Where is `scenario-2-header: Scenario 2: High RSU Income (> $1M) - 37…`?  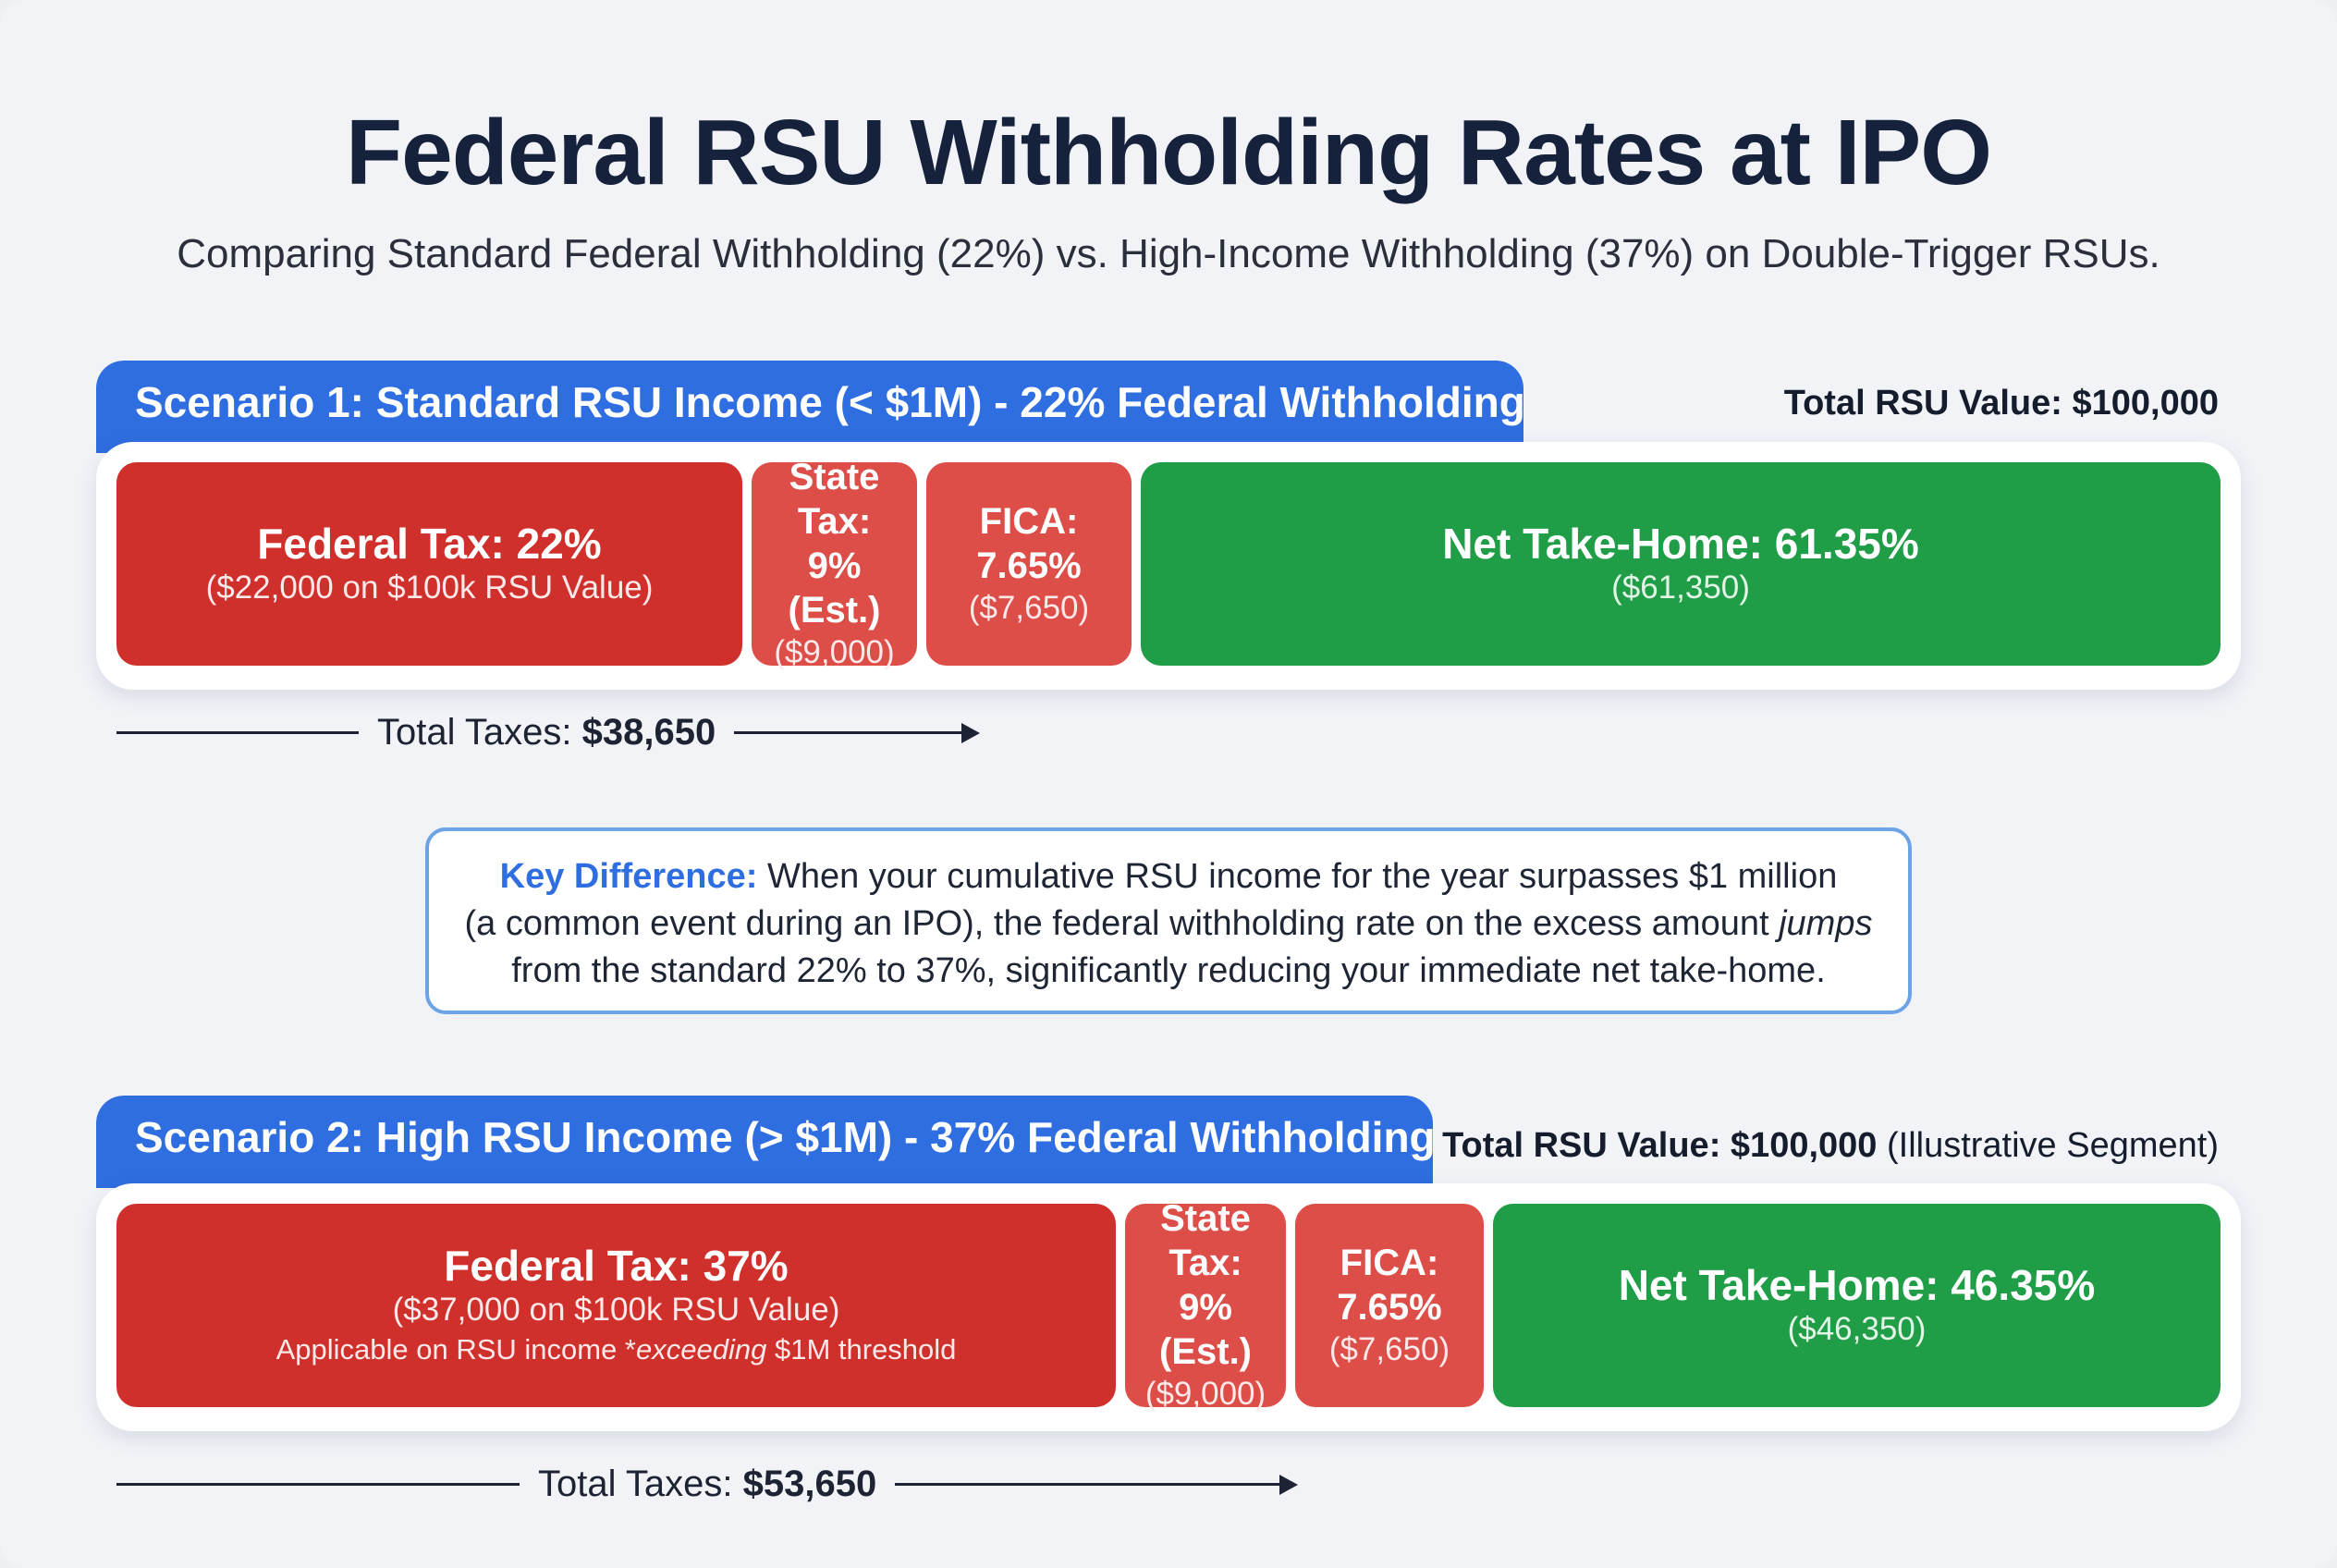
scenario-2-header: Scenario 2: High RSU Income (> $1M) - 37… is located at coordinates (766, 1142).